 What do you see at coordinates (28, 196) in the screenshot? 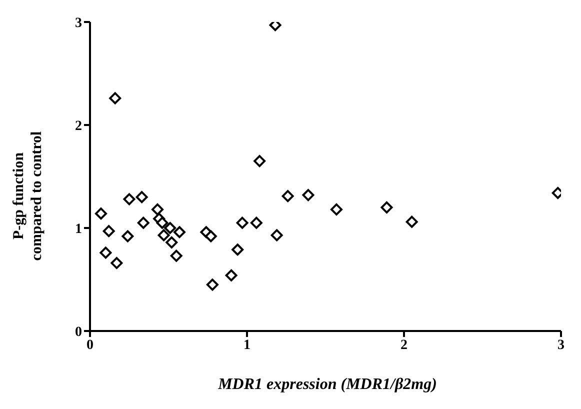
I see `y-axis-title: P-gp function compared to control` at bounding box center [28, 196].